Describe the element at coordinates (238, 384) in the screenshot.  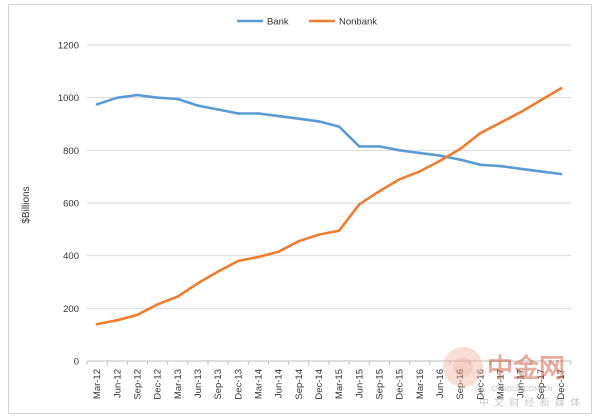
I see `x-tick-label: Dec-13` at that location.